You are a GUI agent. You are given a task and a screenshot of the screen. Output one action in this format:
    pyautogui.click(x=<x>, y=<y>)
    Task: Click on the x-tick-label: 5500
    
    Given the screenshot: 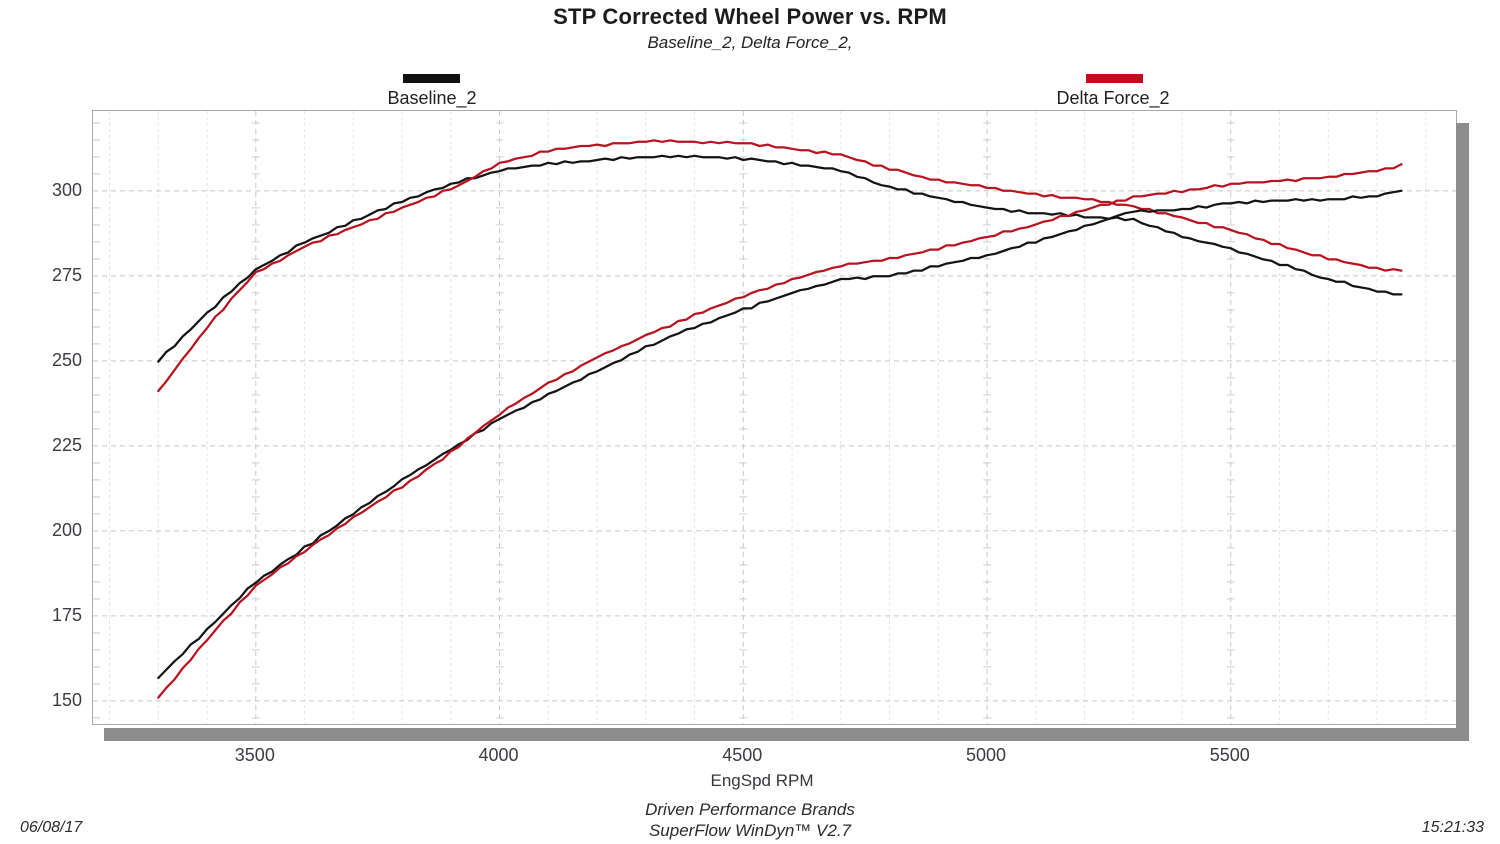 What is the action you would take?
    pyautogui.click(x=1229, y=755)
    